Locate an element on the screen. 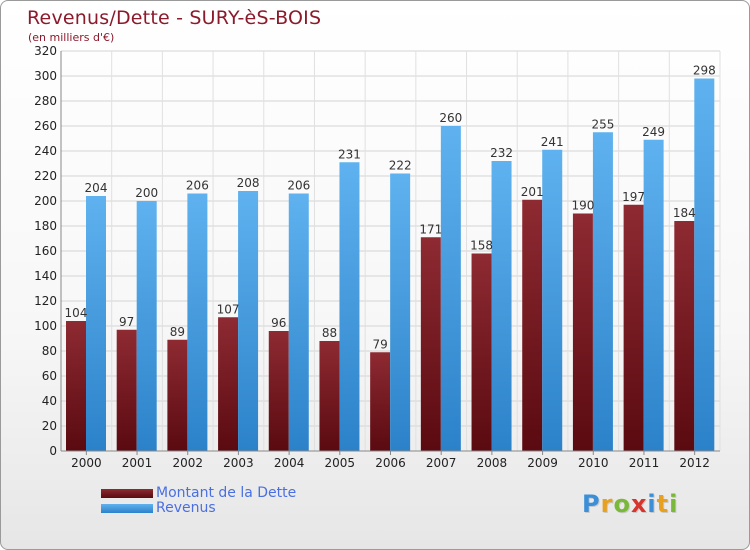  x-tick-label-2004: 2004 is located at coordinates (289, 463).